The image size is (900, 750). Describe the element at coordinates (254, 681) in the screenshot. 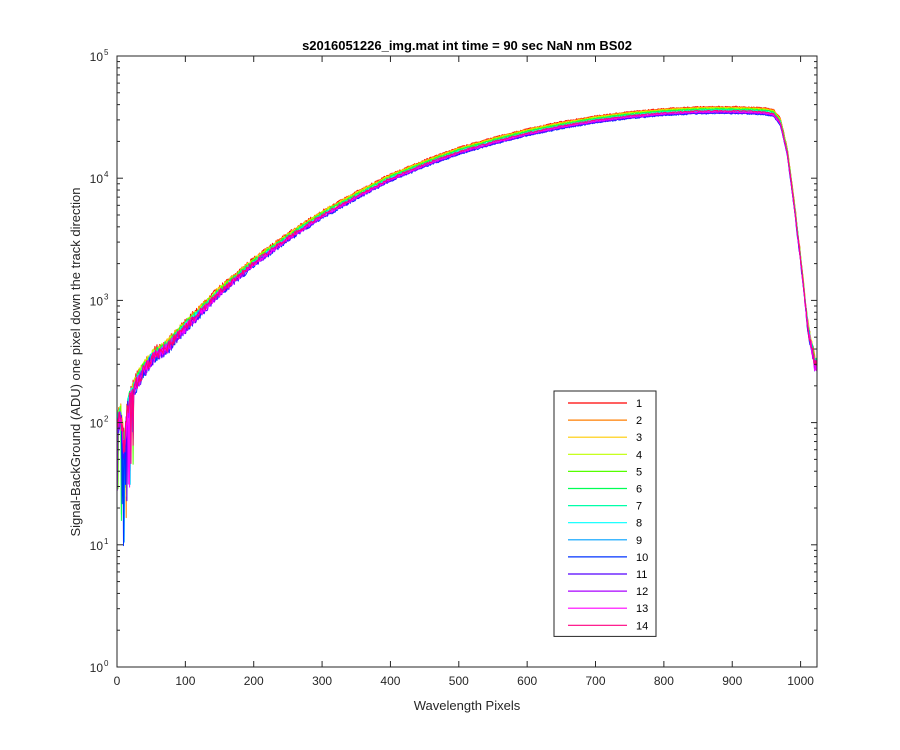

I see `x-tick-label: 200` at that location.